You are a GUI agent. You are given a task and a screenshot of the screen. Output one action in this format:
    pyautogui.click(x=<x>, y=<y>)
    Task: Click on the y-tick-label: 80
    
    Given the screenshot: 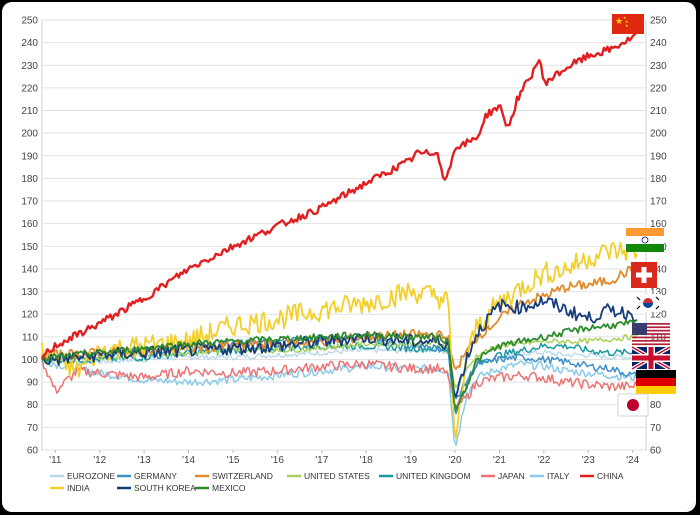 What is the action you would take?
    pyautogui.click(x=33, y=405)
    